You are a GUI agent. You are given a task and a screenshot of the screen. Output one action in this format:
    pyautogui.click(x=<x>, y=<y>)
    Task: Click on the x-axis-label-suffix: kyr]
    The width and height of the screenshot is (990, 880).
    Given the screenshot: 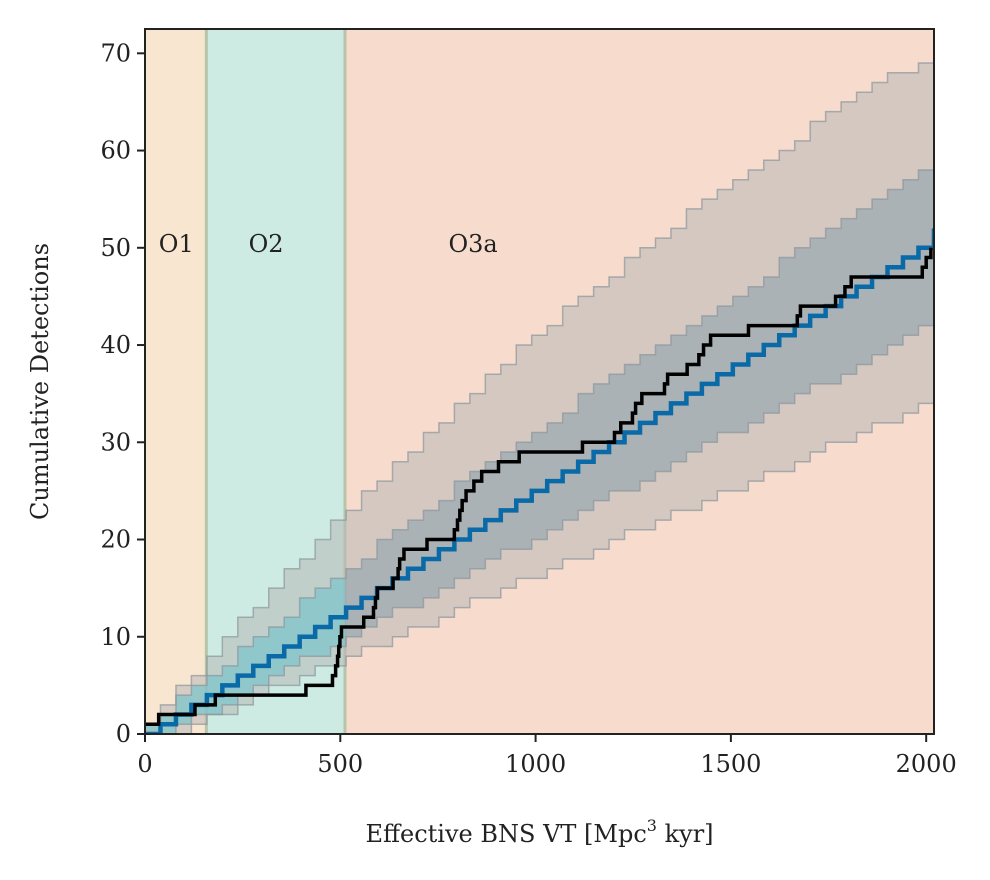 What is the action you would take?
    pyautogui.click(x=685, y=834)
    